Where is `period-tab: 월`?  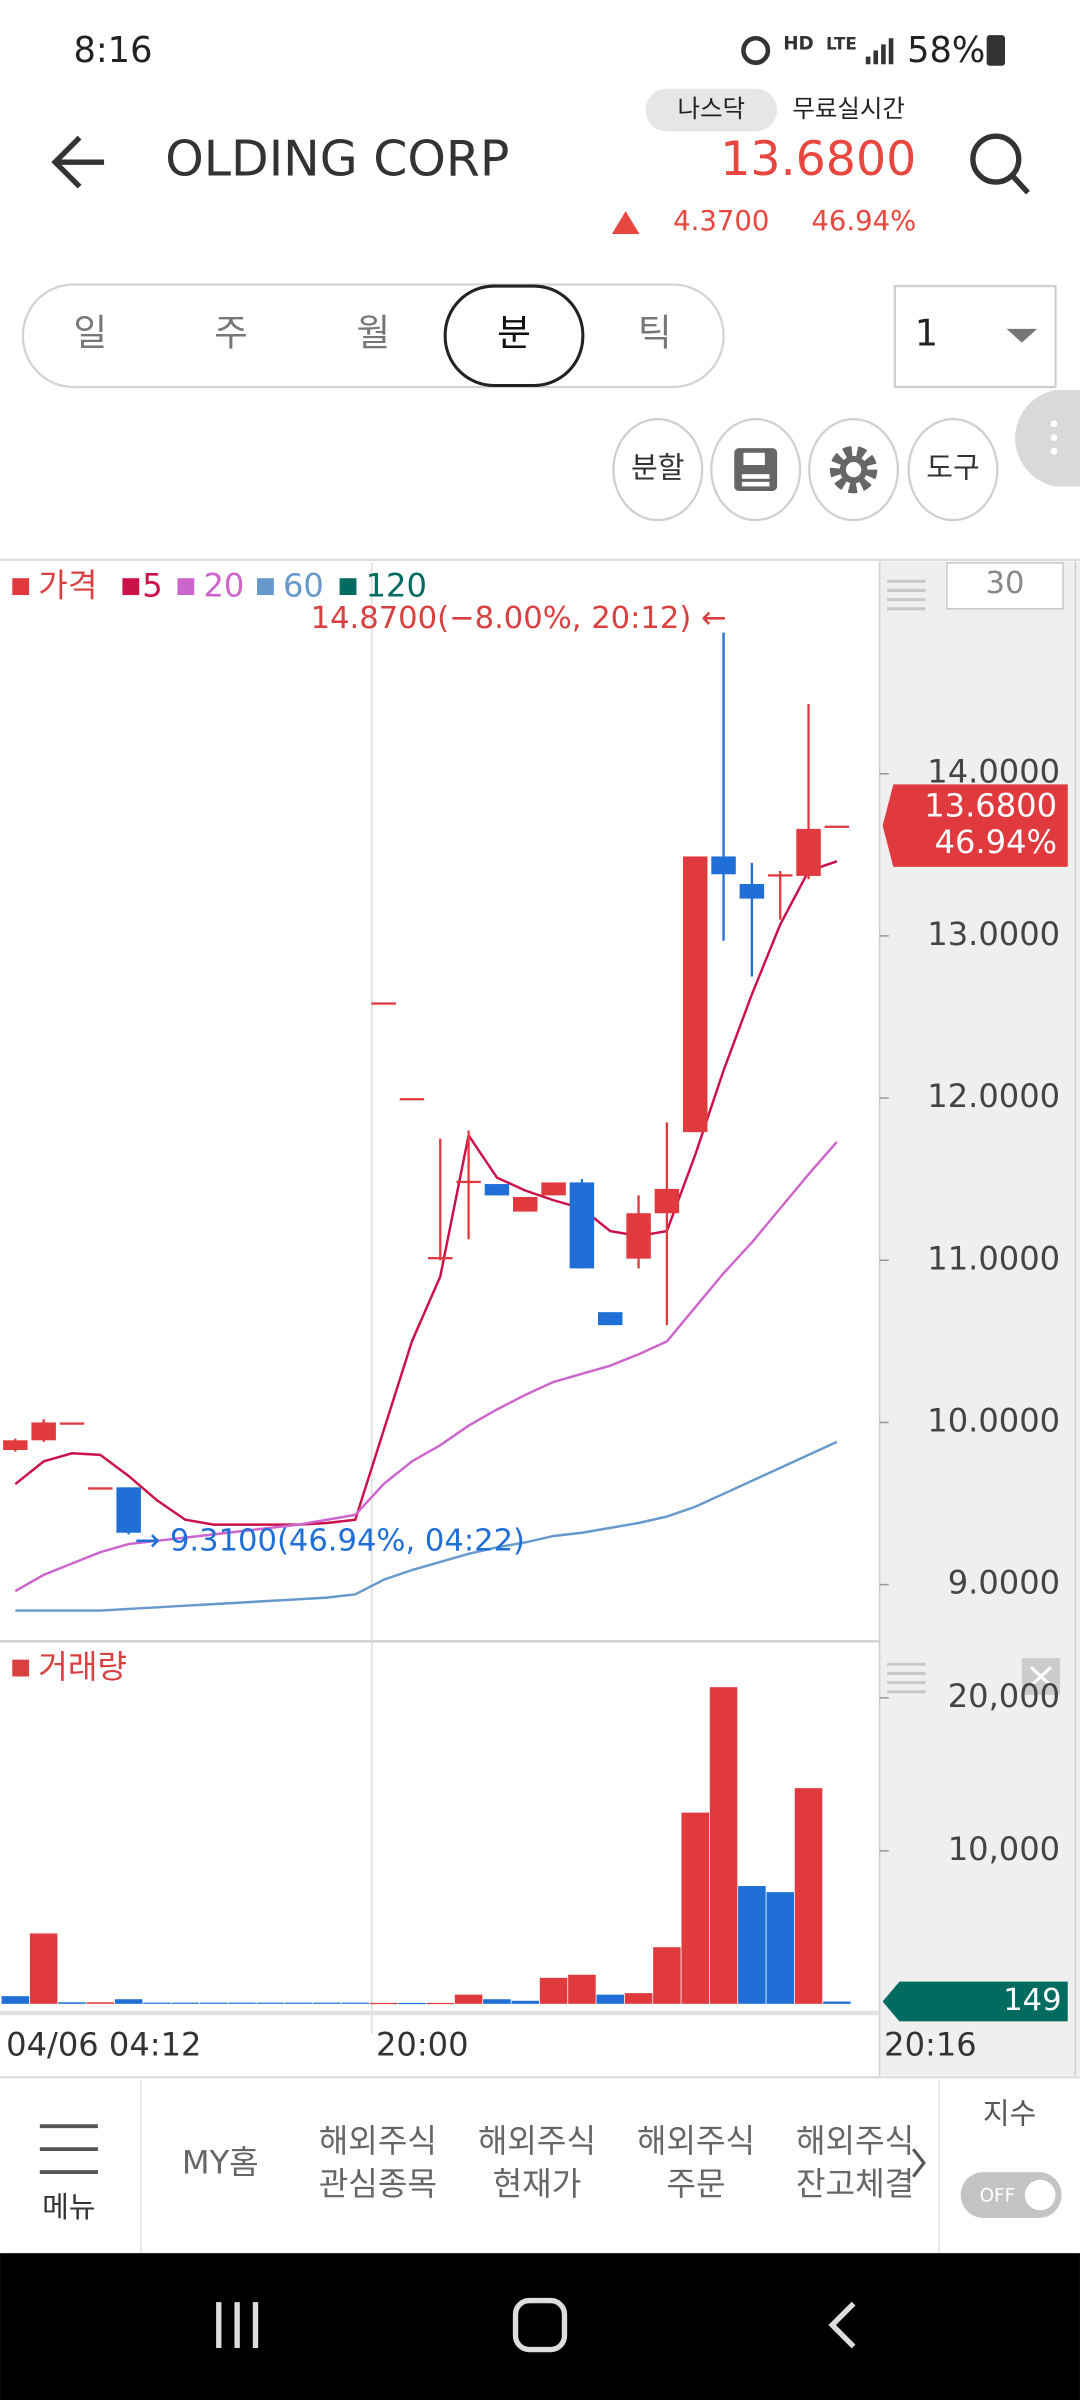 period-tab: 월 is located at coordinates (373, 332).